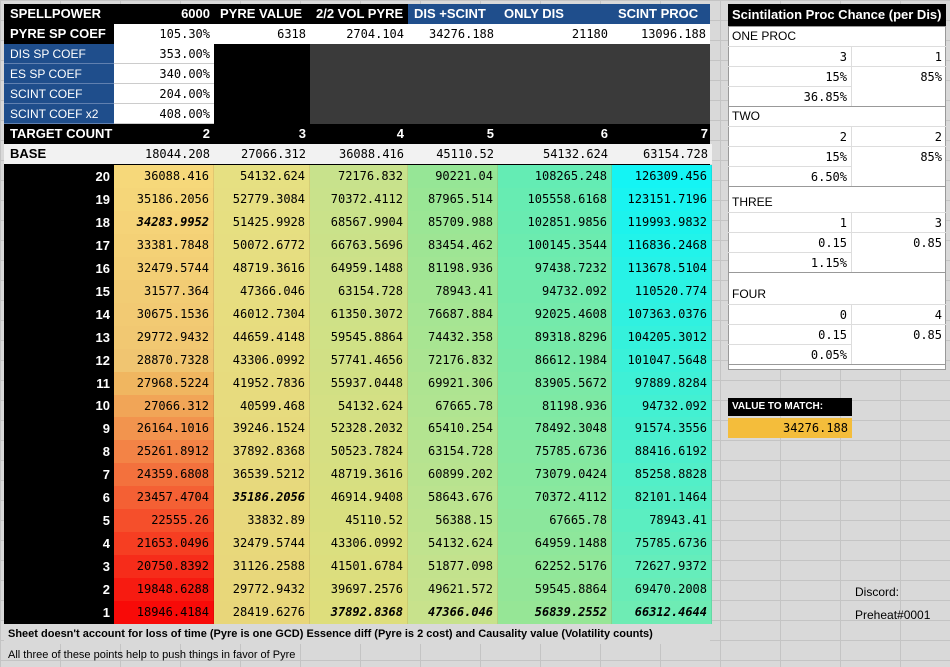 The height and width of the screenshot is (667, 950). What do you see at coordinates (790, 242) in the screenshot?
I see `scint-chance-a: 0.15` at bounding box center [790, 242].